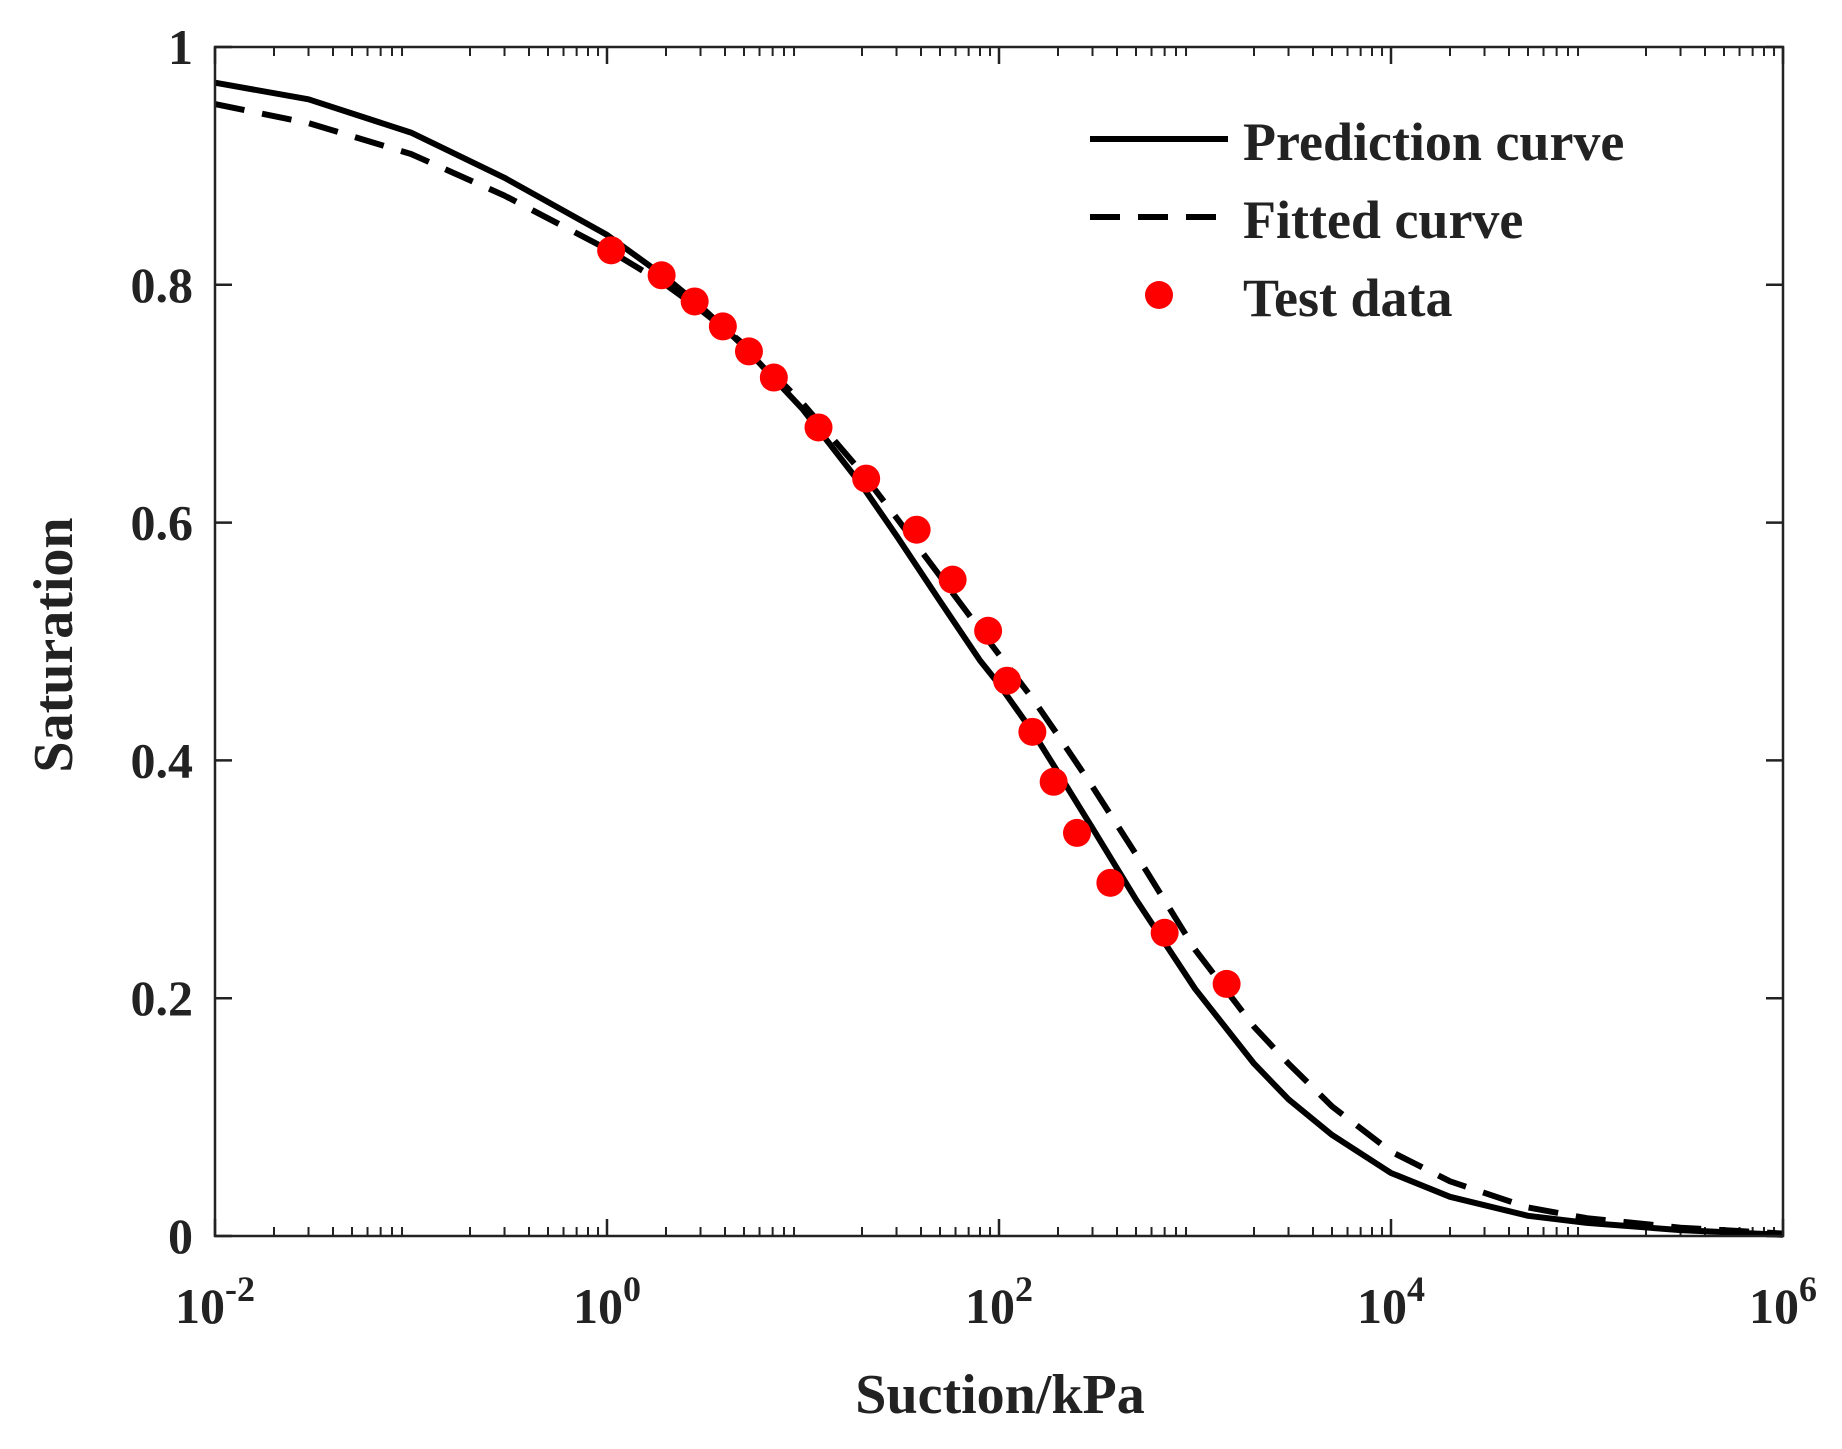  I want to click on x-tick-label: 10², so click(999, 1301).